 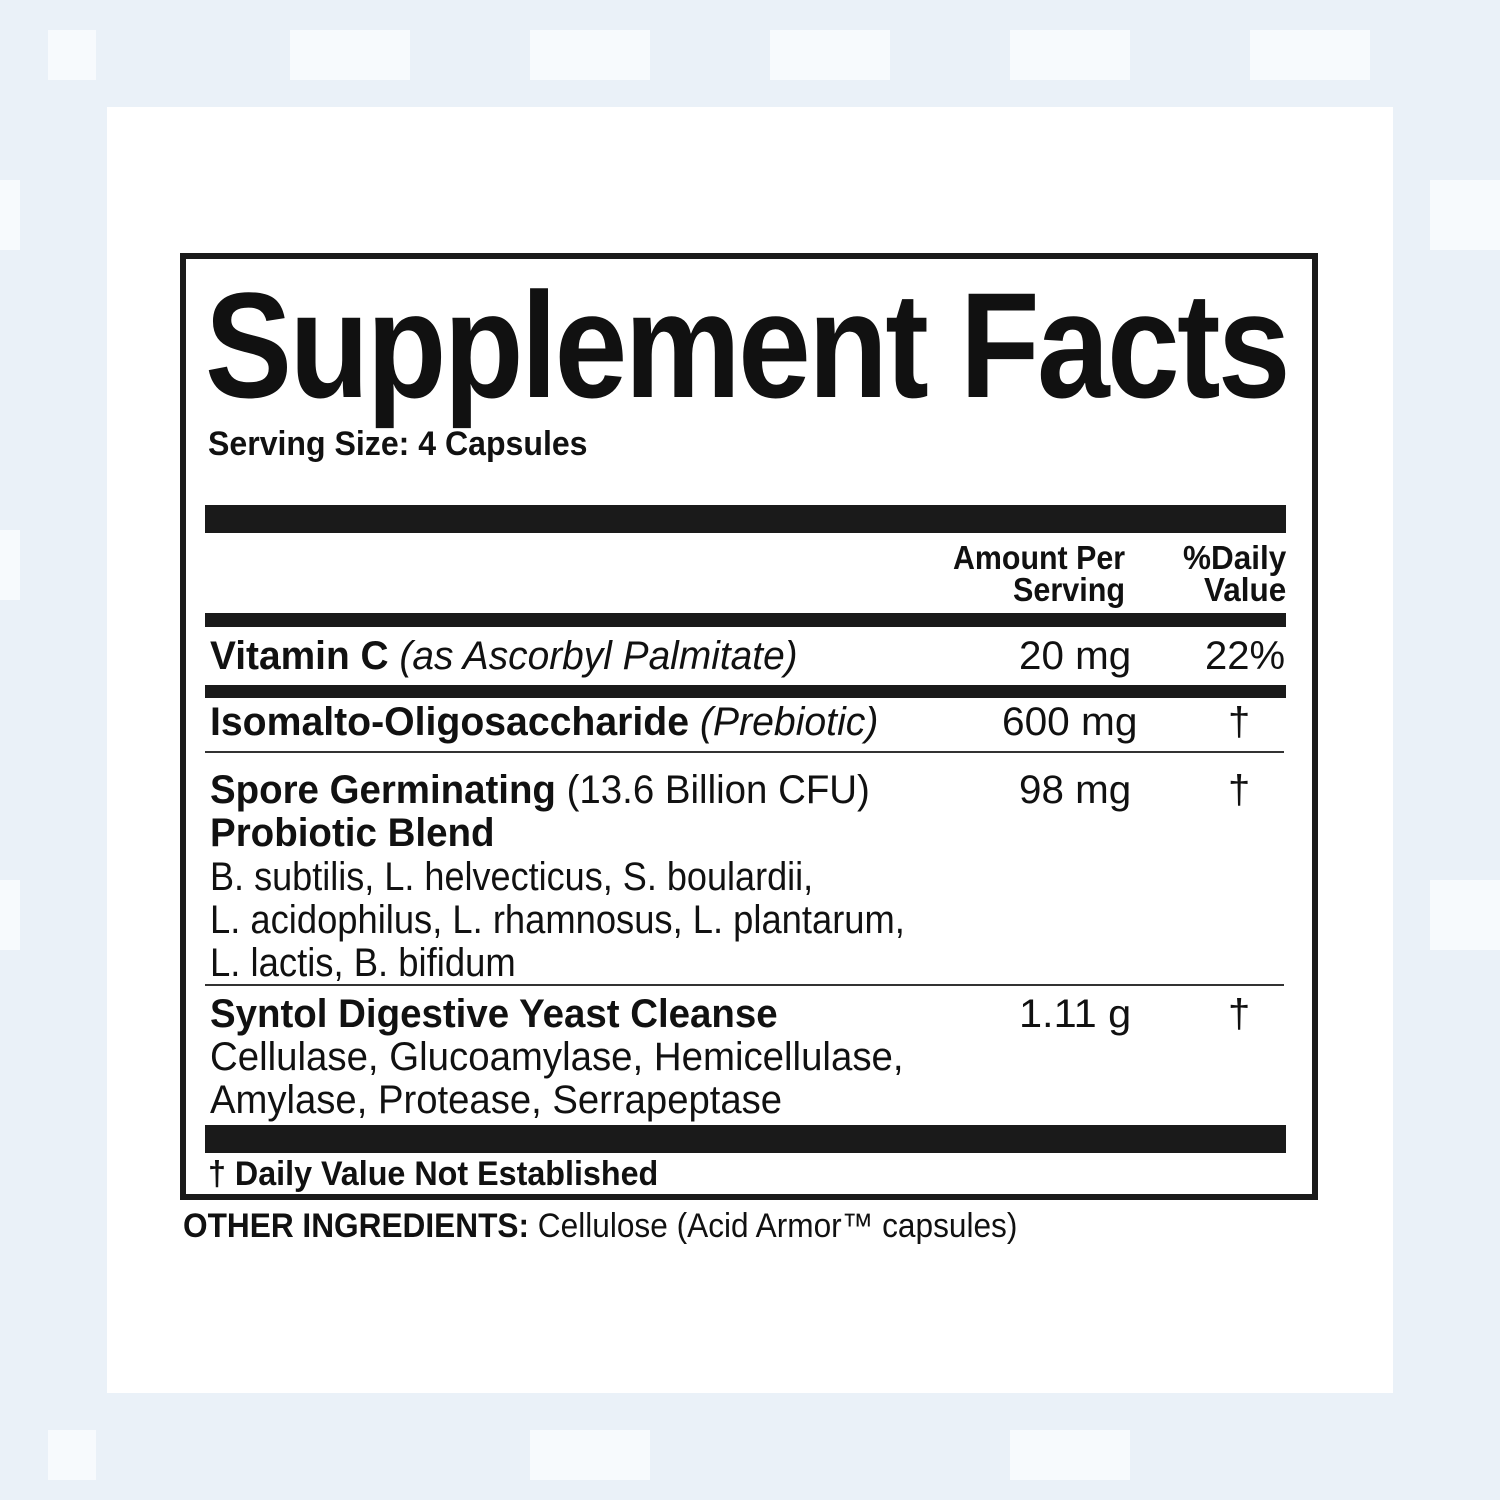 What do you see at coordinates (398, 444) in the screenshot?
I see `serving-size: Serving Size: 4 Capsules` at bounding box center [398, 444].